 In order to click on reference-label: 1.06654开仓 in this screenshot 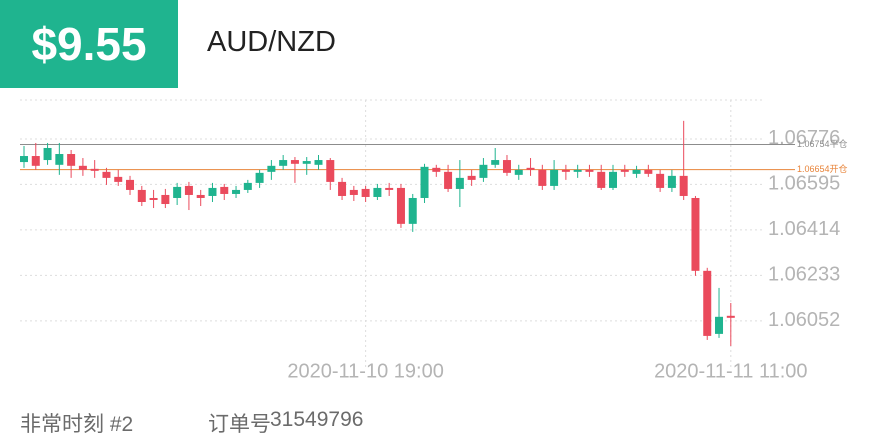, I will do `click(822, 168)`.